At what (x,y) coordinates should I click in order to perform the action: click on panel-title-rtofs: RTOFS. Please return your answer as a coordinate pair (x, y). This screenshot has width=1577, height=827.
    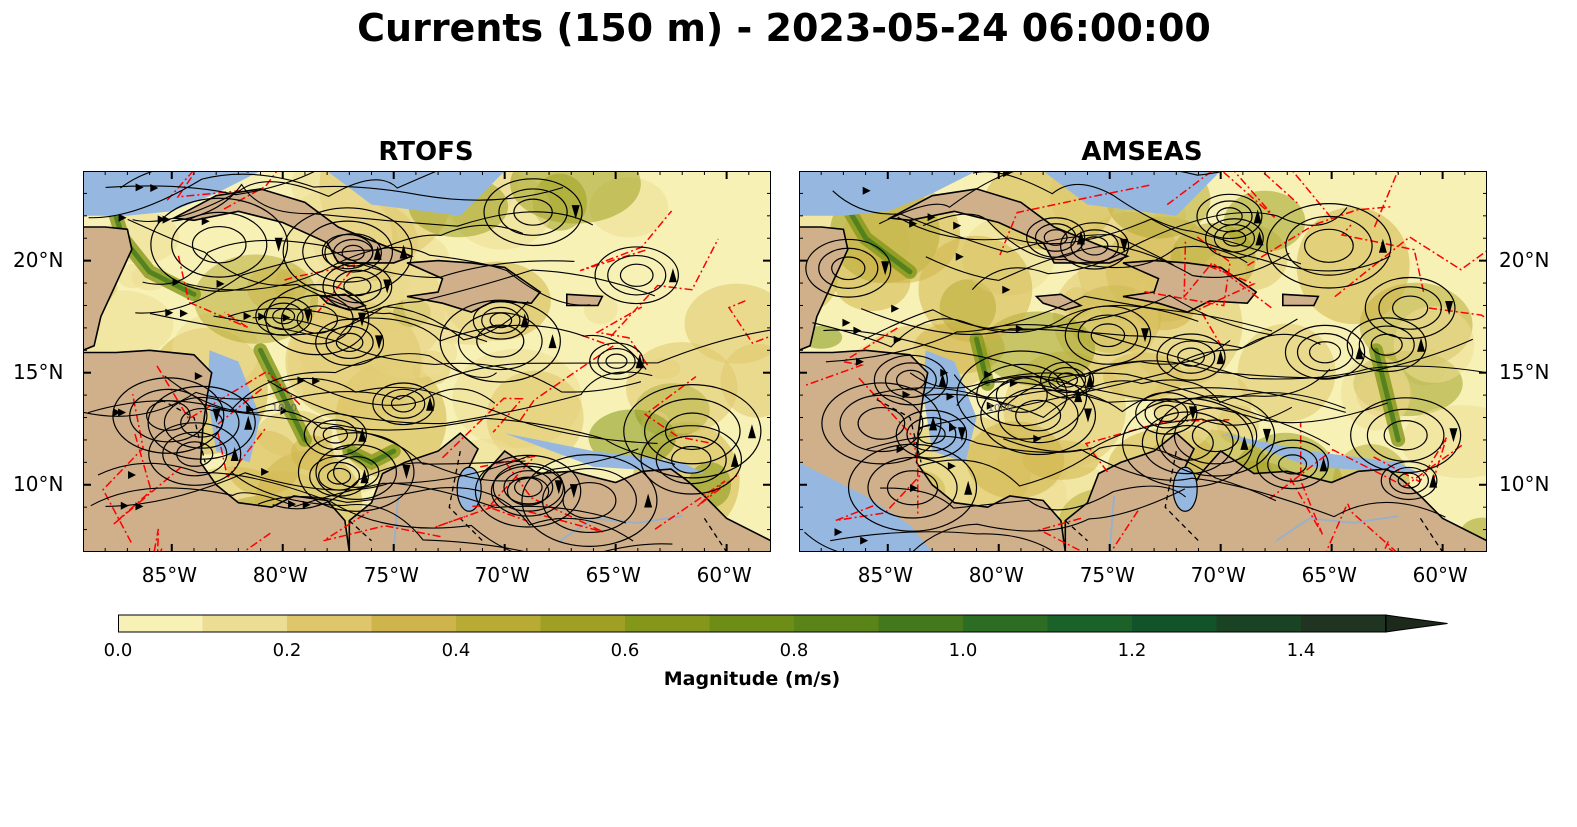
    Looking at the image, I should click on (426, 152).